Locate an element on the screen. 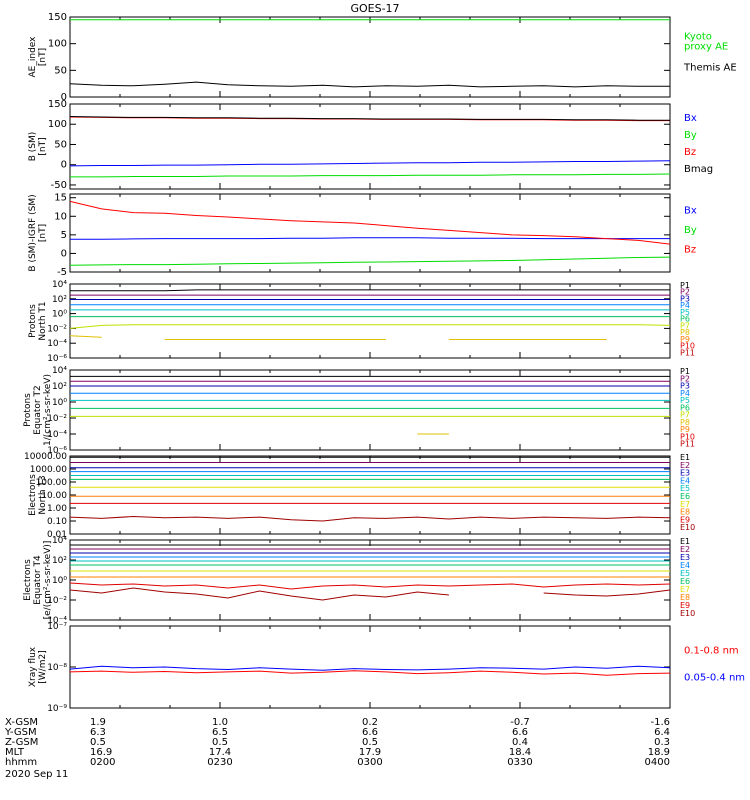 This screenshot has width=750, height=800. y-axis-label: B (SM) is located at coordinates (33, 147).